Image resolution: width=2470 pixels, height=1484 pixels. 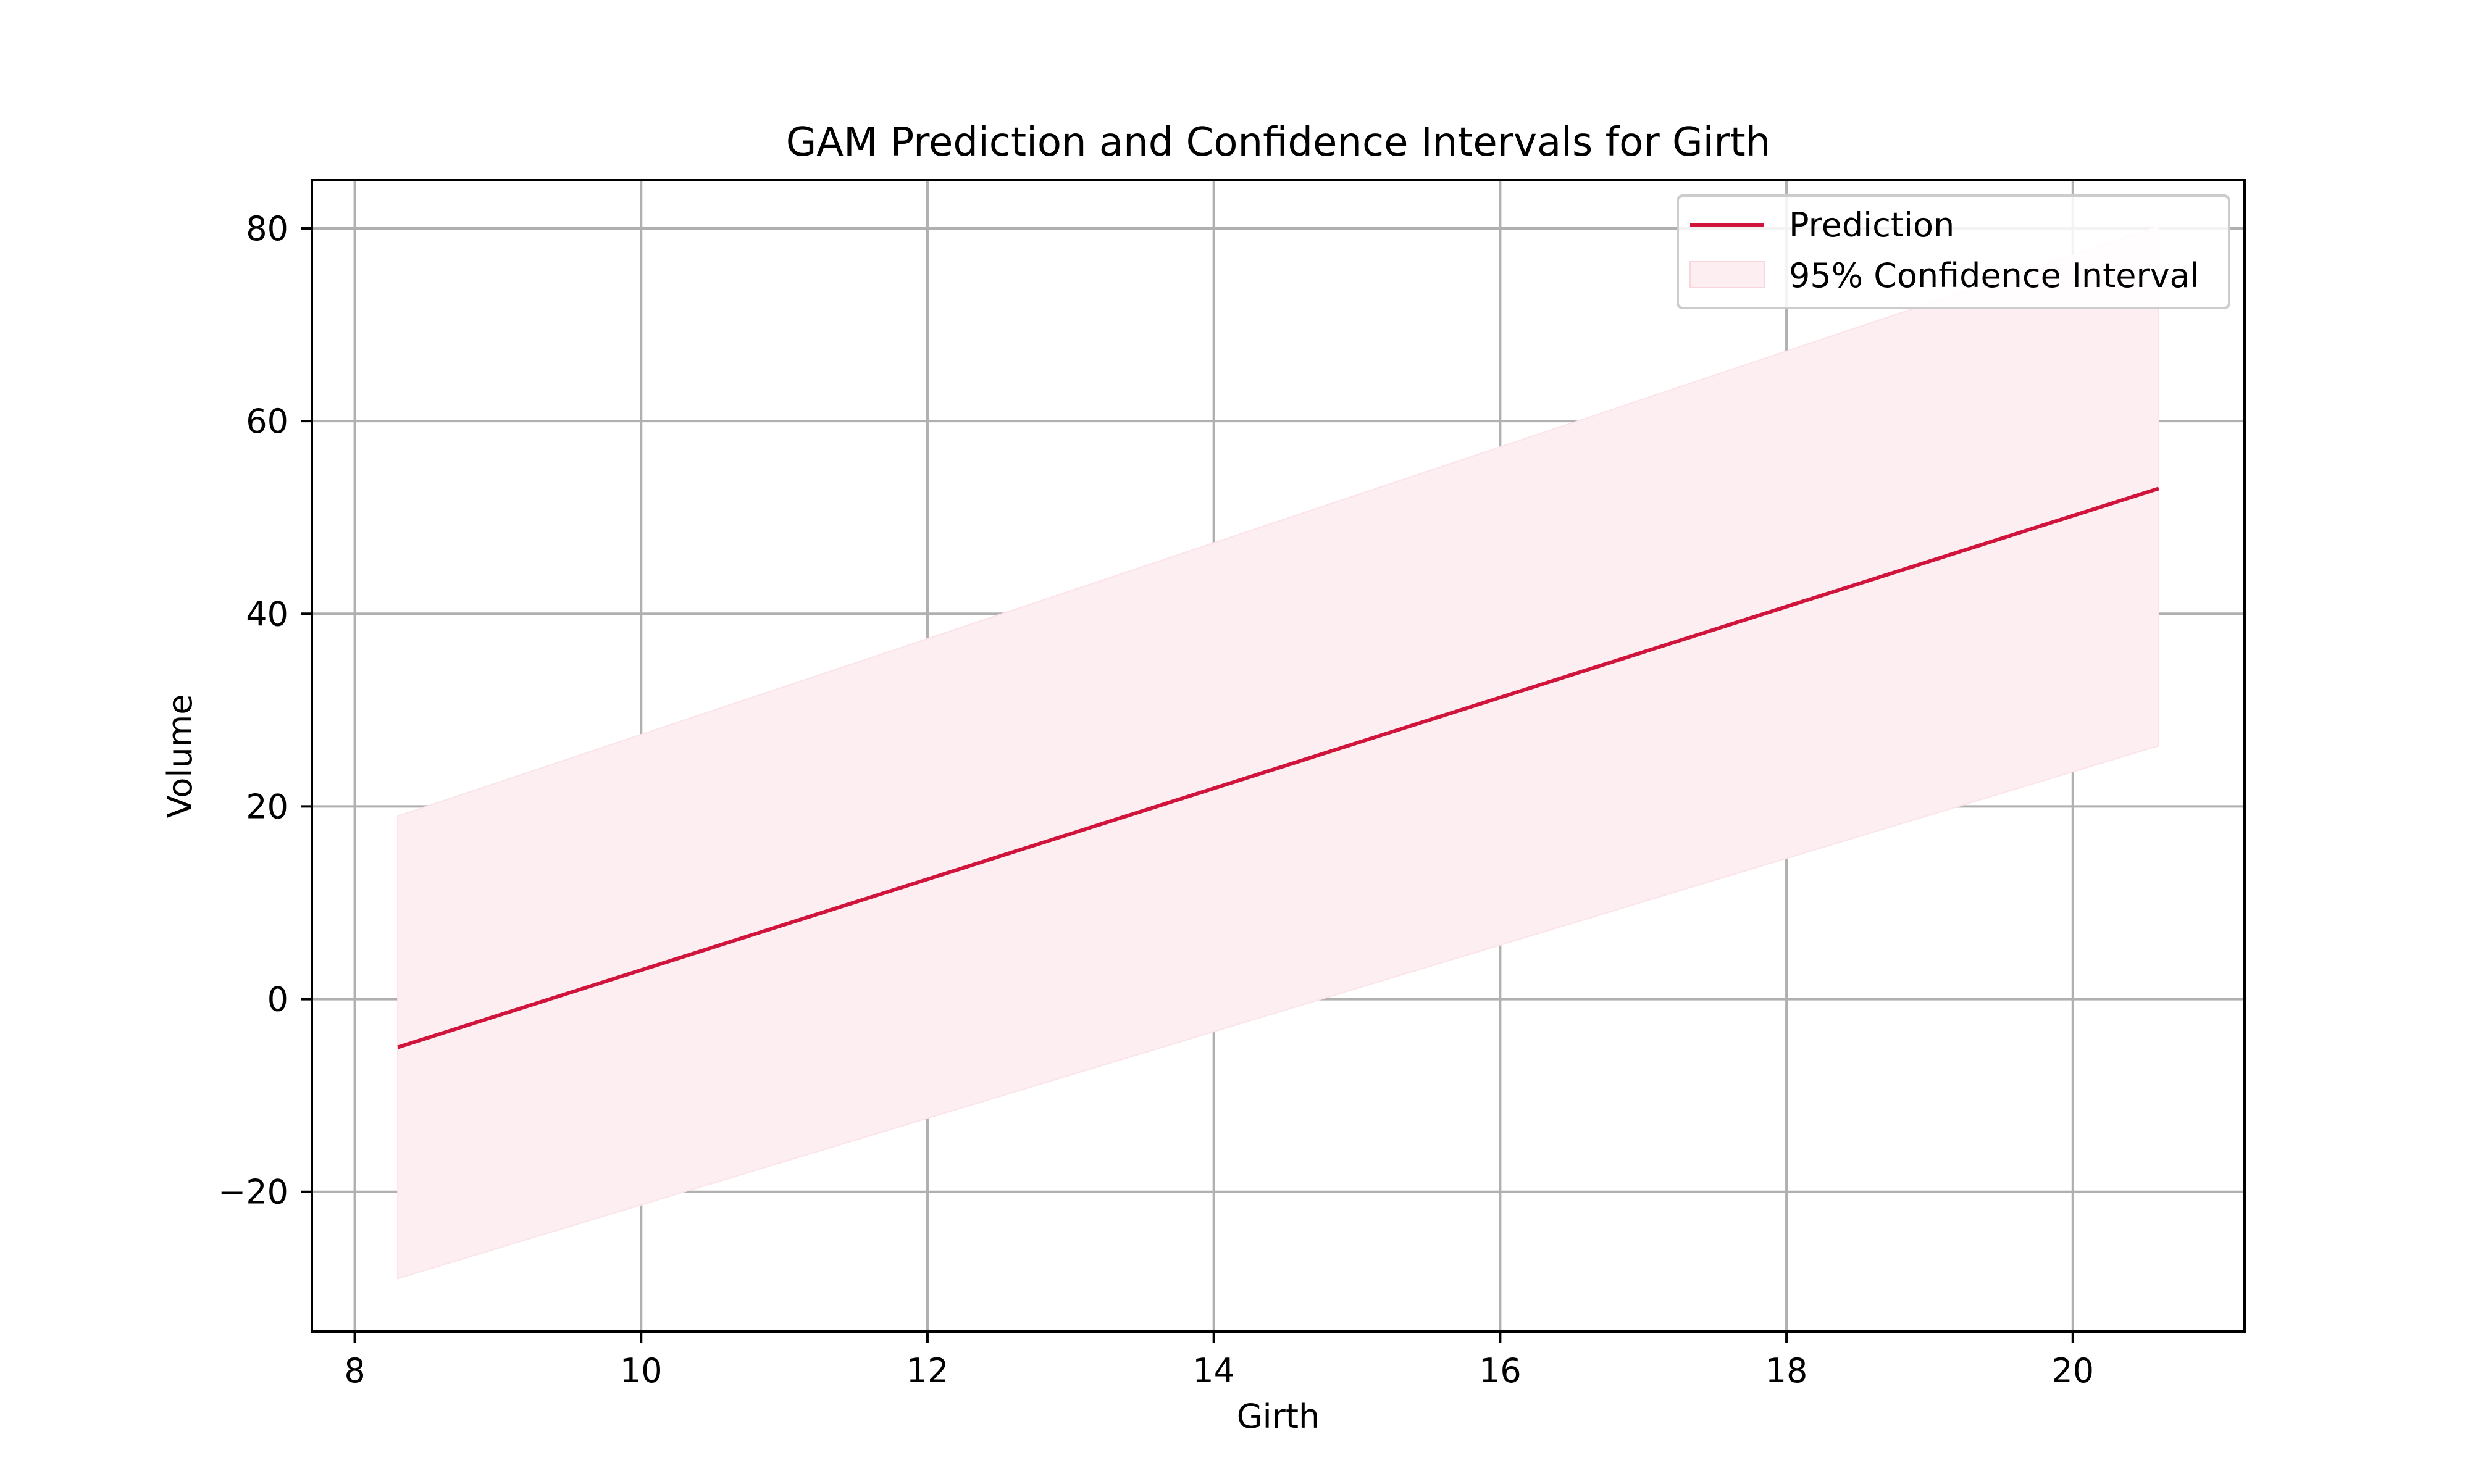 I want to click on x-tick-label: 10, so click(x=641, y=1370).